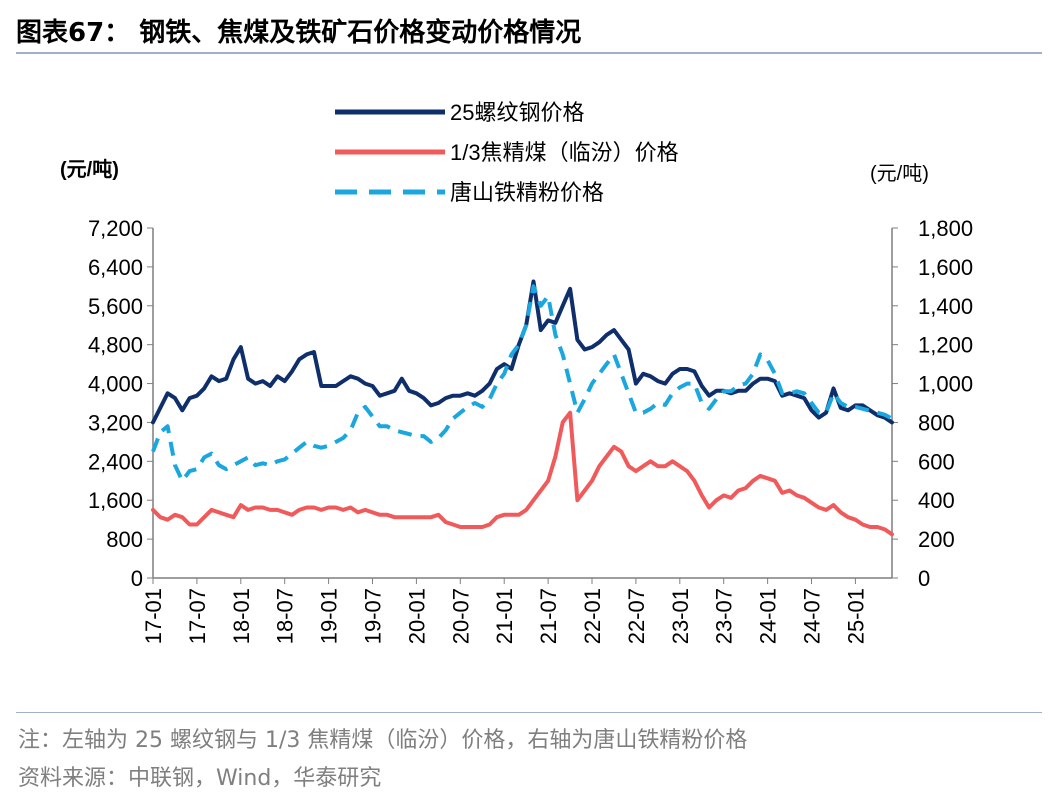 This screenshot has width=1048, height=800. What do you see at coordinates (124, 539) in the screenshot?
I see `left-tick-label: 800` at bounding box center [124, 539].